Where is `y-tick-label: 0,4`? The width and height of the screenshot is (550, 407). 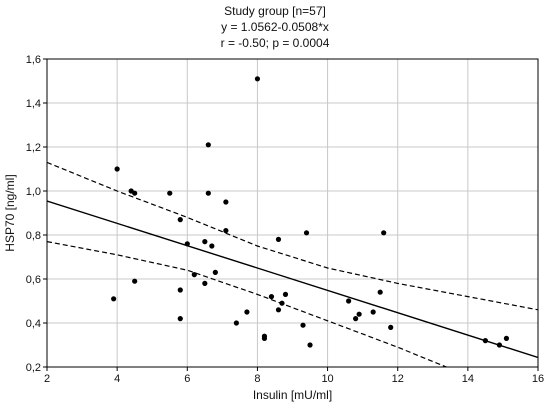 y-tick-label: 0,4 is located at coordinates (33, 324).